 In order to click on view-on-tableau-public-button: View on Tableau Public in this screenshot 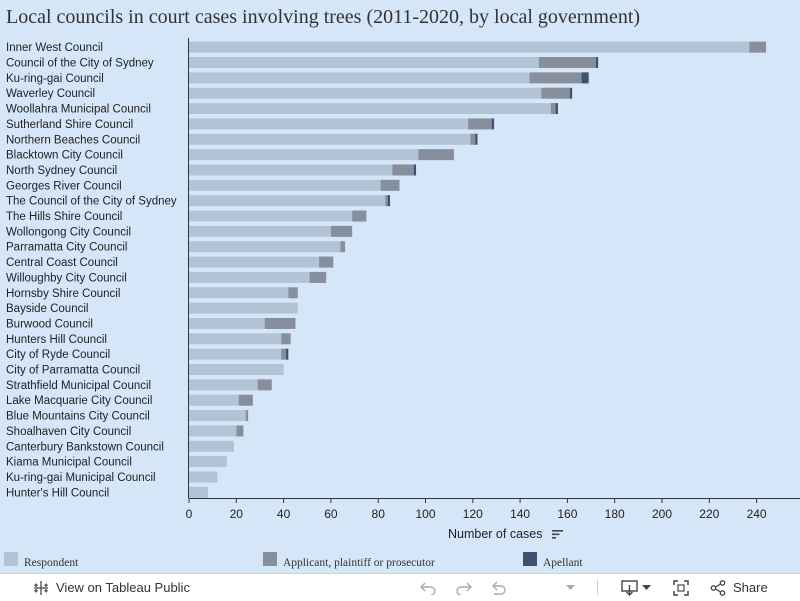, I will do `click(111, 587)`.